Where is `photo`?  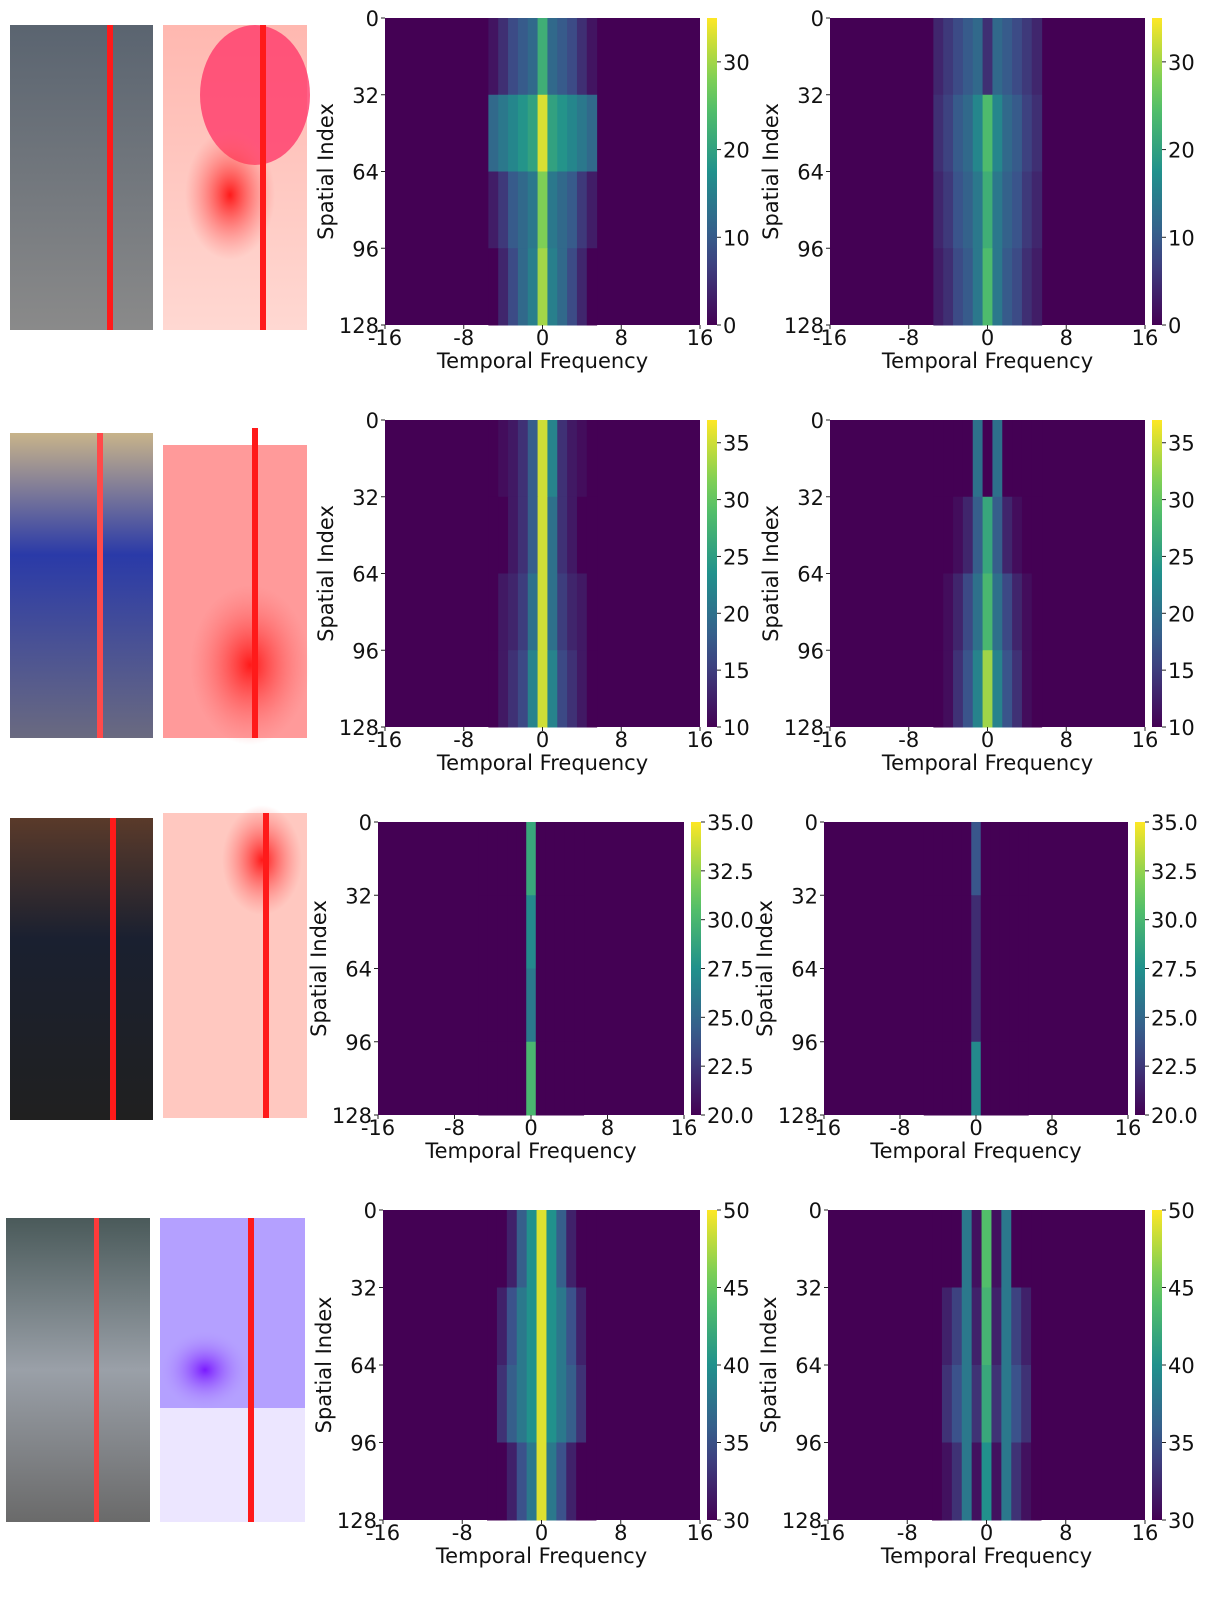
photo is located at coordinates (78, 1370).